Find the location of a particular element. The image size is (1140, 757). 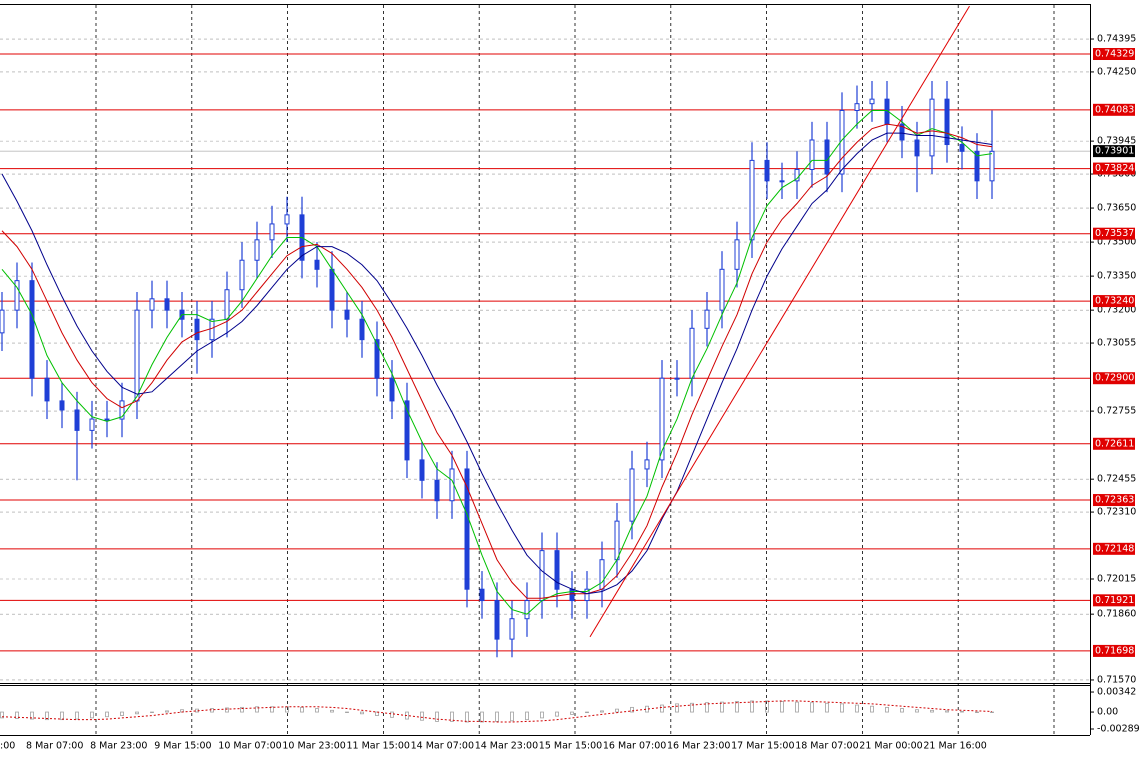

level-label: 0.72148 is located at coordinates (1114, 548).